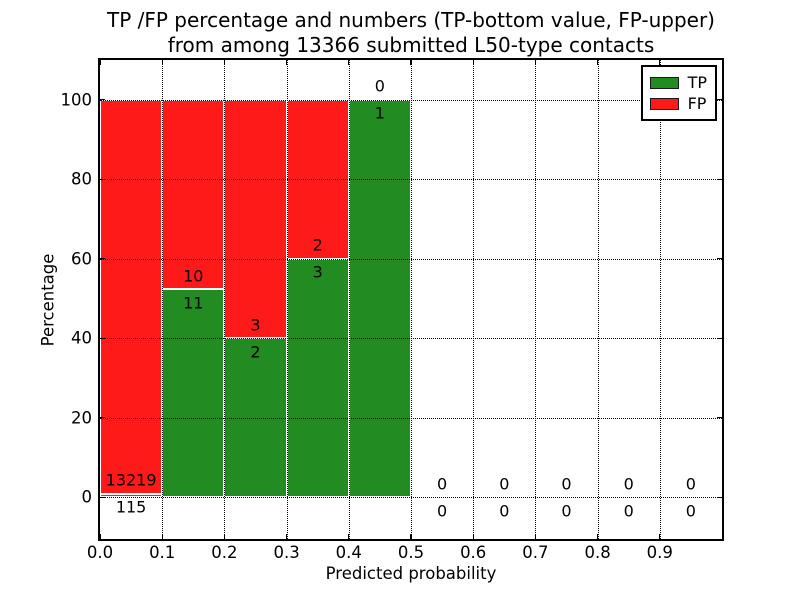 This screenshot has height=600, width=800. Describe the element at coordinates (697, 82) in the screenshot. I see `tp-legend-label: TP` at that location.